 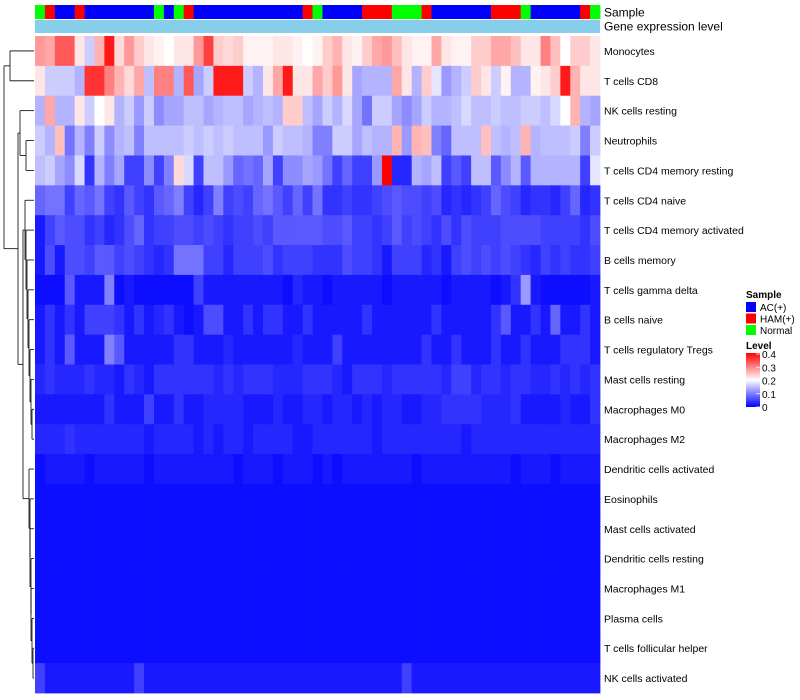 I want to click on level-legend-tick-label: 0.3, so click(x=769, y=368).